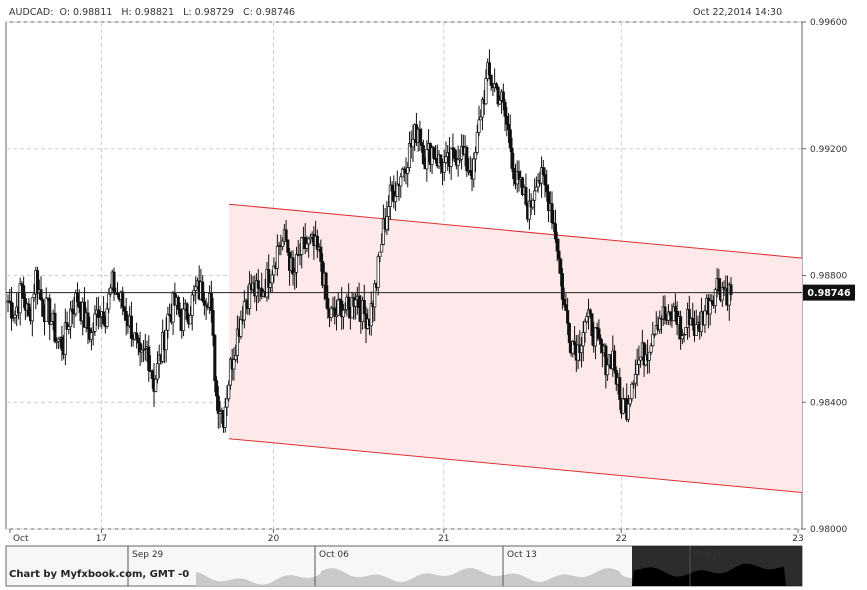  Describe the element at coordinates (404, 566) in the screenshot. I see `navigator: Sep 29 Oct 06 Oct 13 Oct 20` at that location.